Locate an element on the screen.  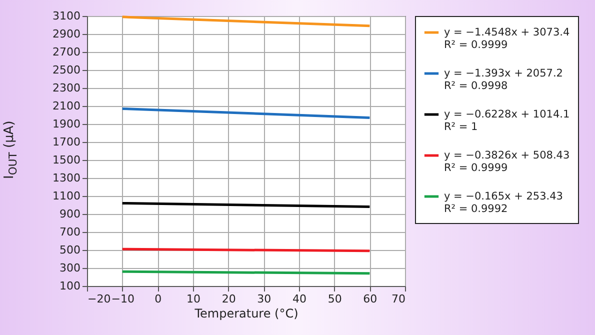
y-tick-label: 900 is located at coordinates (70, 214).